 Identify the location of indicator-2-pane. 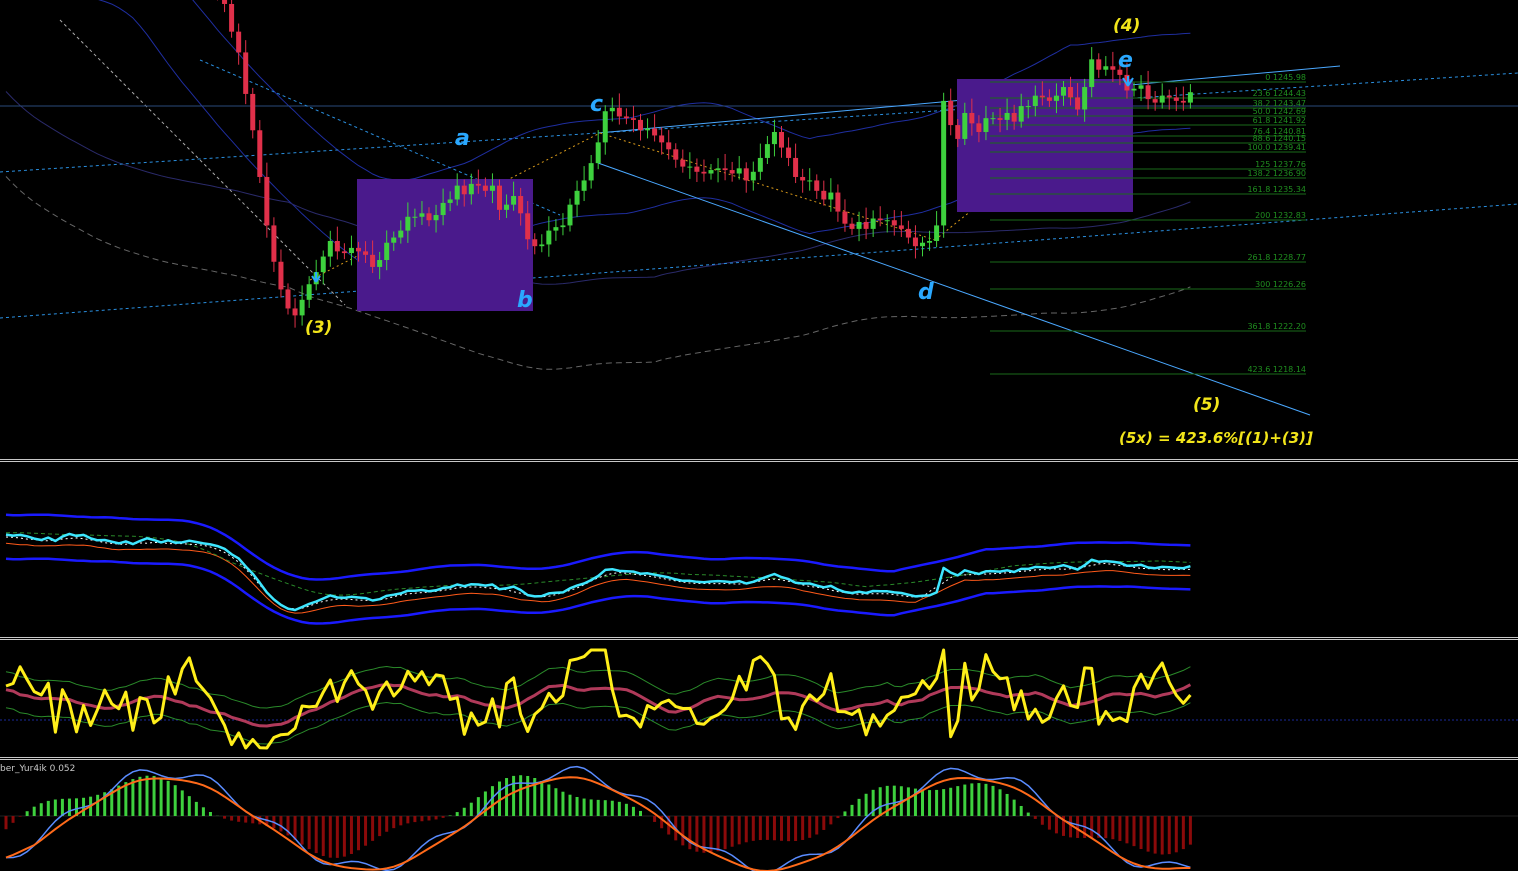
(759, 698).